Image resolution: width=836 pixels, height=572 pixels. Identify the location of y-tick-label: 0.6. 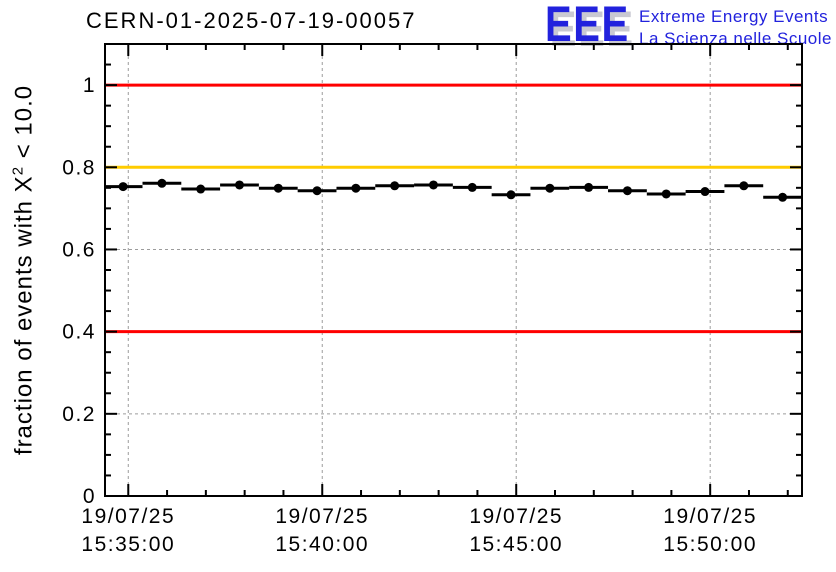
(79, 249).